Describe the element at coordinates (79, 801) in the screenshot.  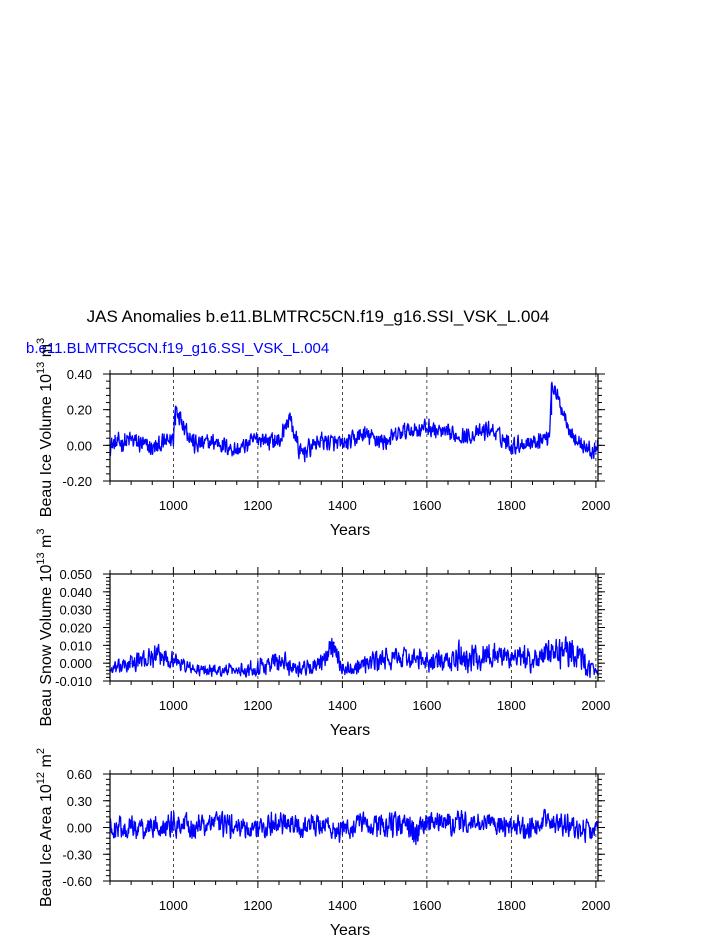
I see `y-tick-label: 0.30` at that location.